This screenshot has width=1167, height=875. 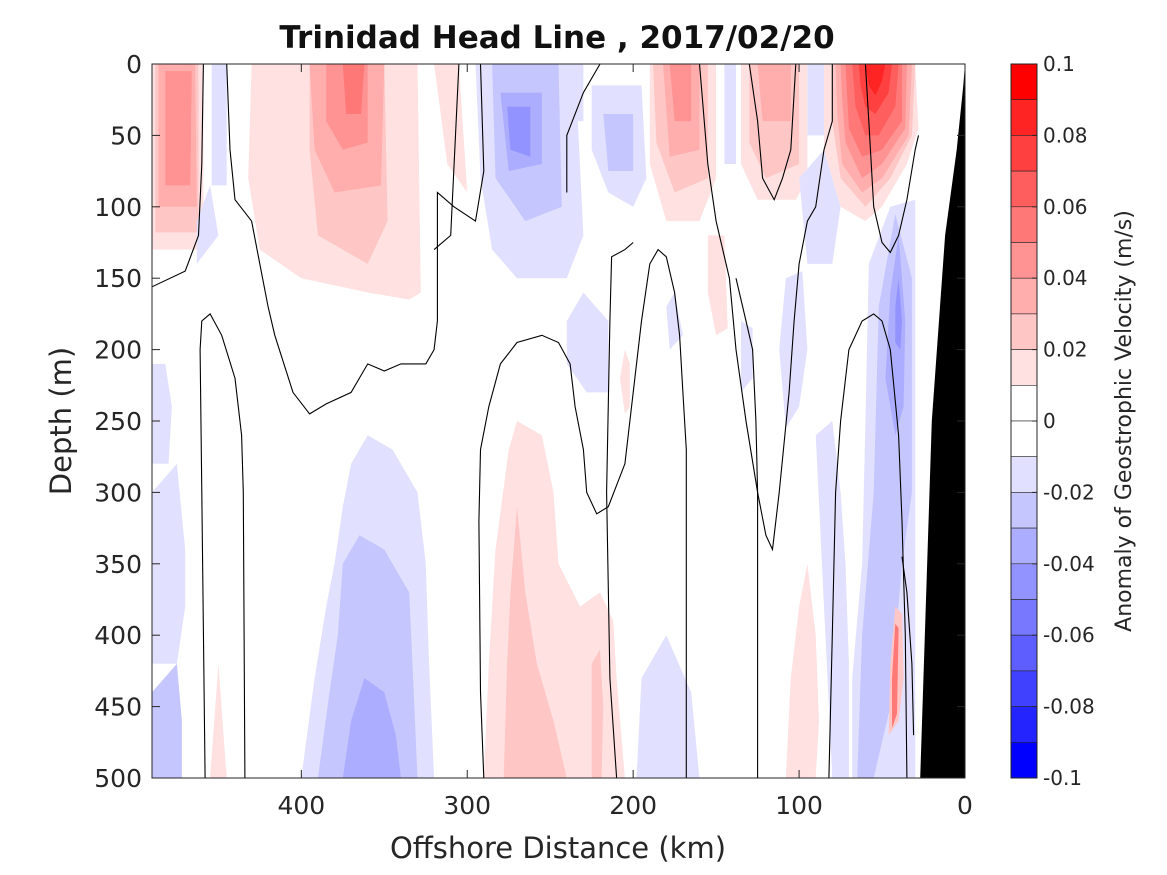 I want to click on x-tick-label: 400, so click(x=301, y=805).